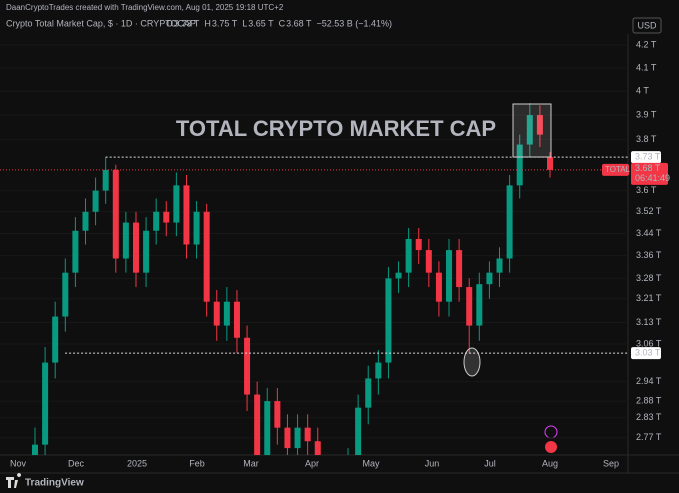 Image resolution: width=679 pixels, height=493 pixels. Describe the element at coordinates (649, 400) in the screenshot. I see `y-tick-label: 2.88 T` at that location.